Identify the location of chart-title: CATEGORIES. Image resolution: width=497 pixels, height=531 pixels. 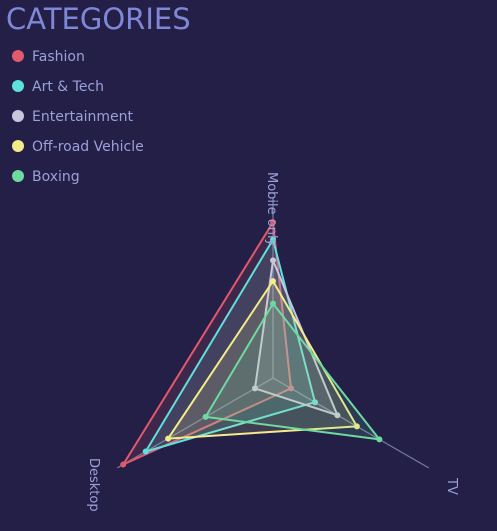
(98, 19).